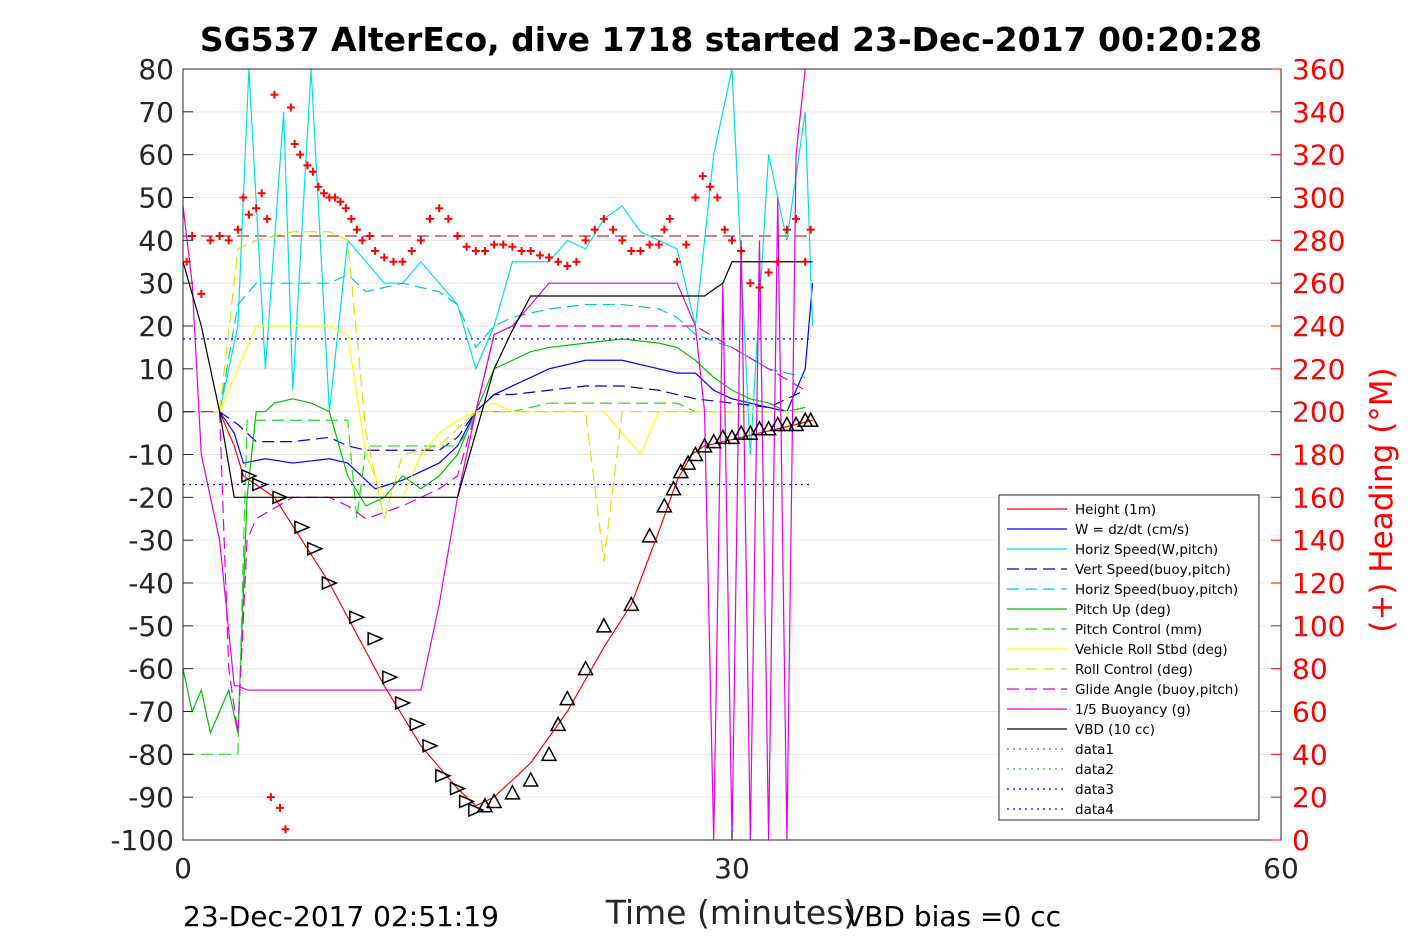  What do you see at coordinates (156, 283) in the screenshot?
I see `y-tick-label: 30` at bounding box center [156, 283].